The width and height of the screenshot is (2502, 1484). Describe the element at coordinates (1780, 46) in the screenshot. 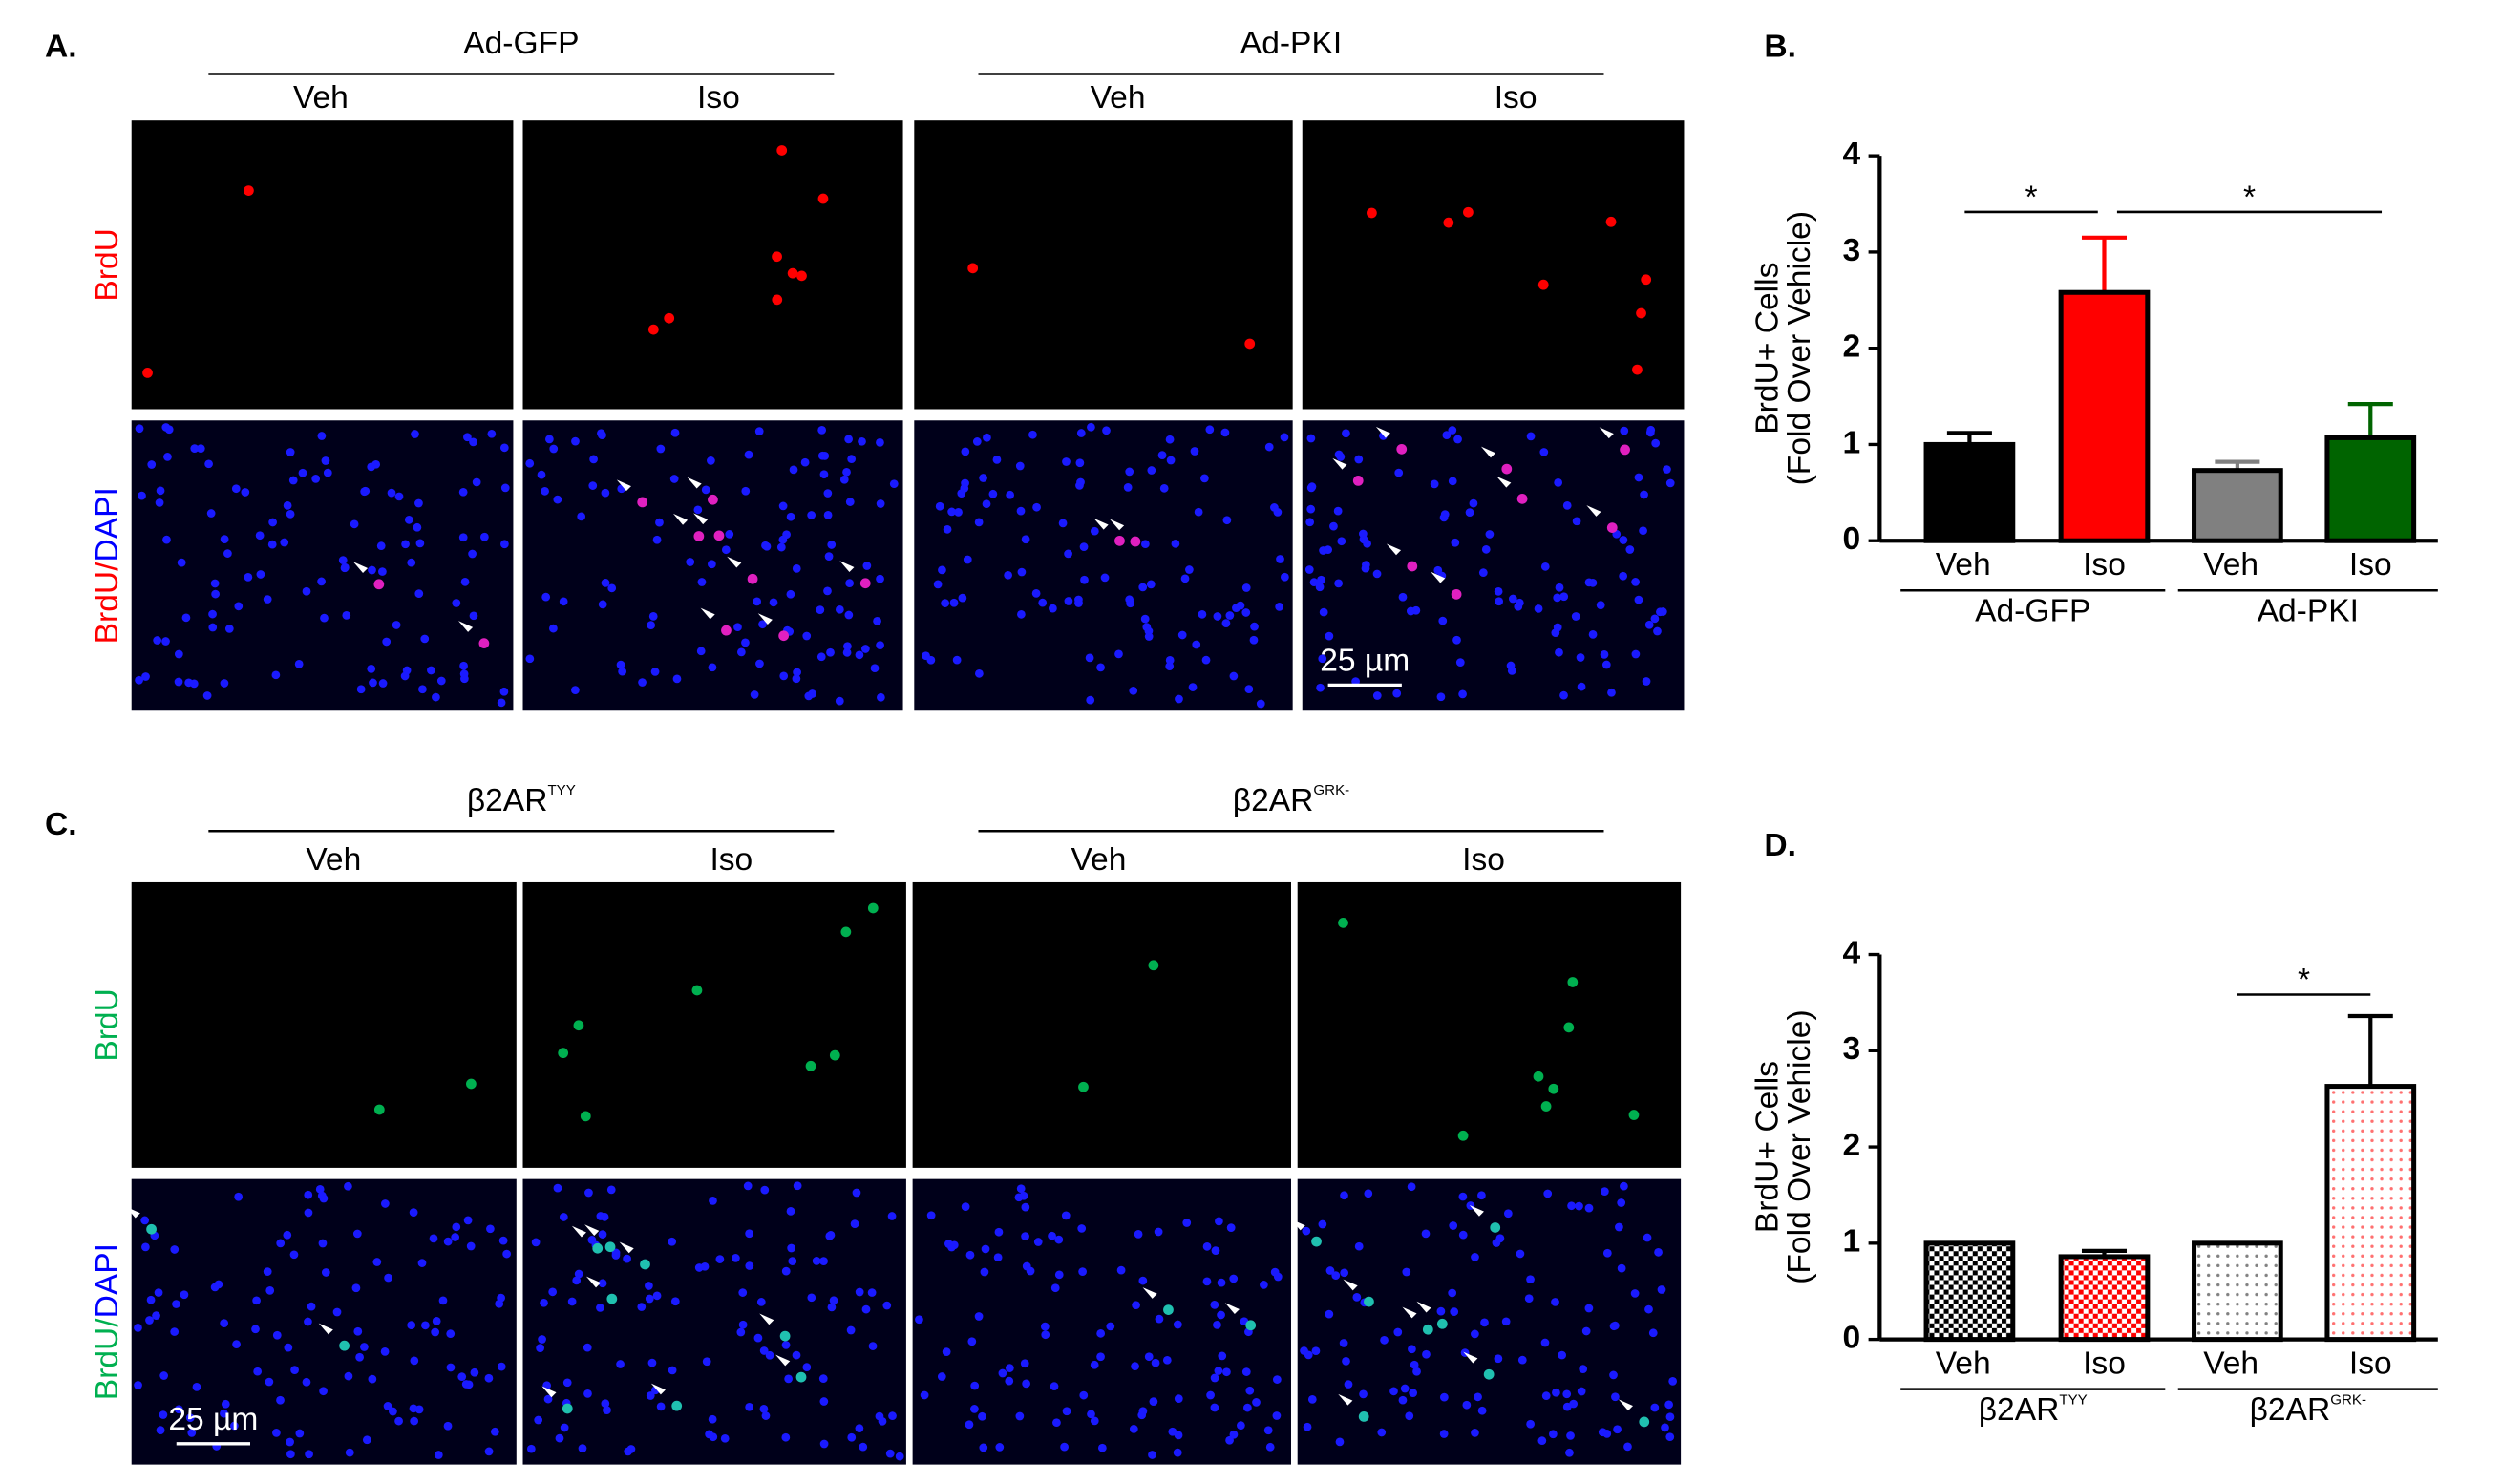

I see `panel-label: B.` at that location.